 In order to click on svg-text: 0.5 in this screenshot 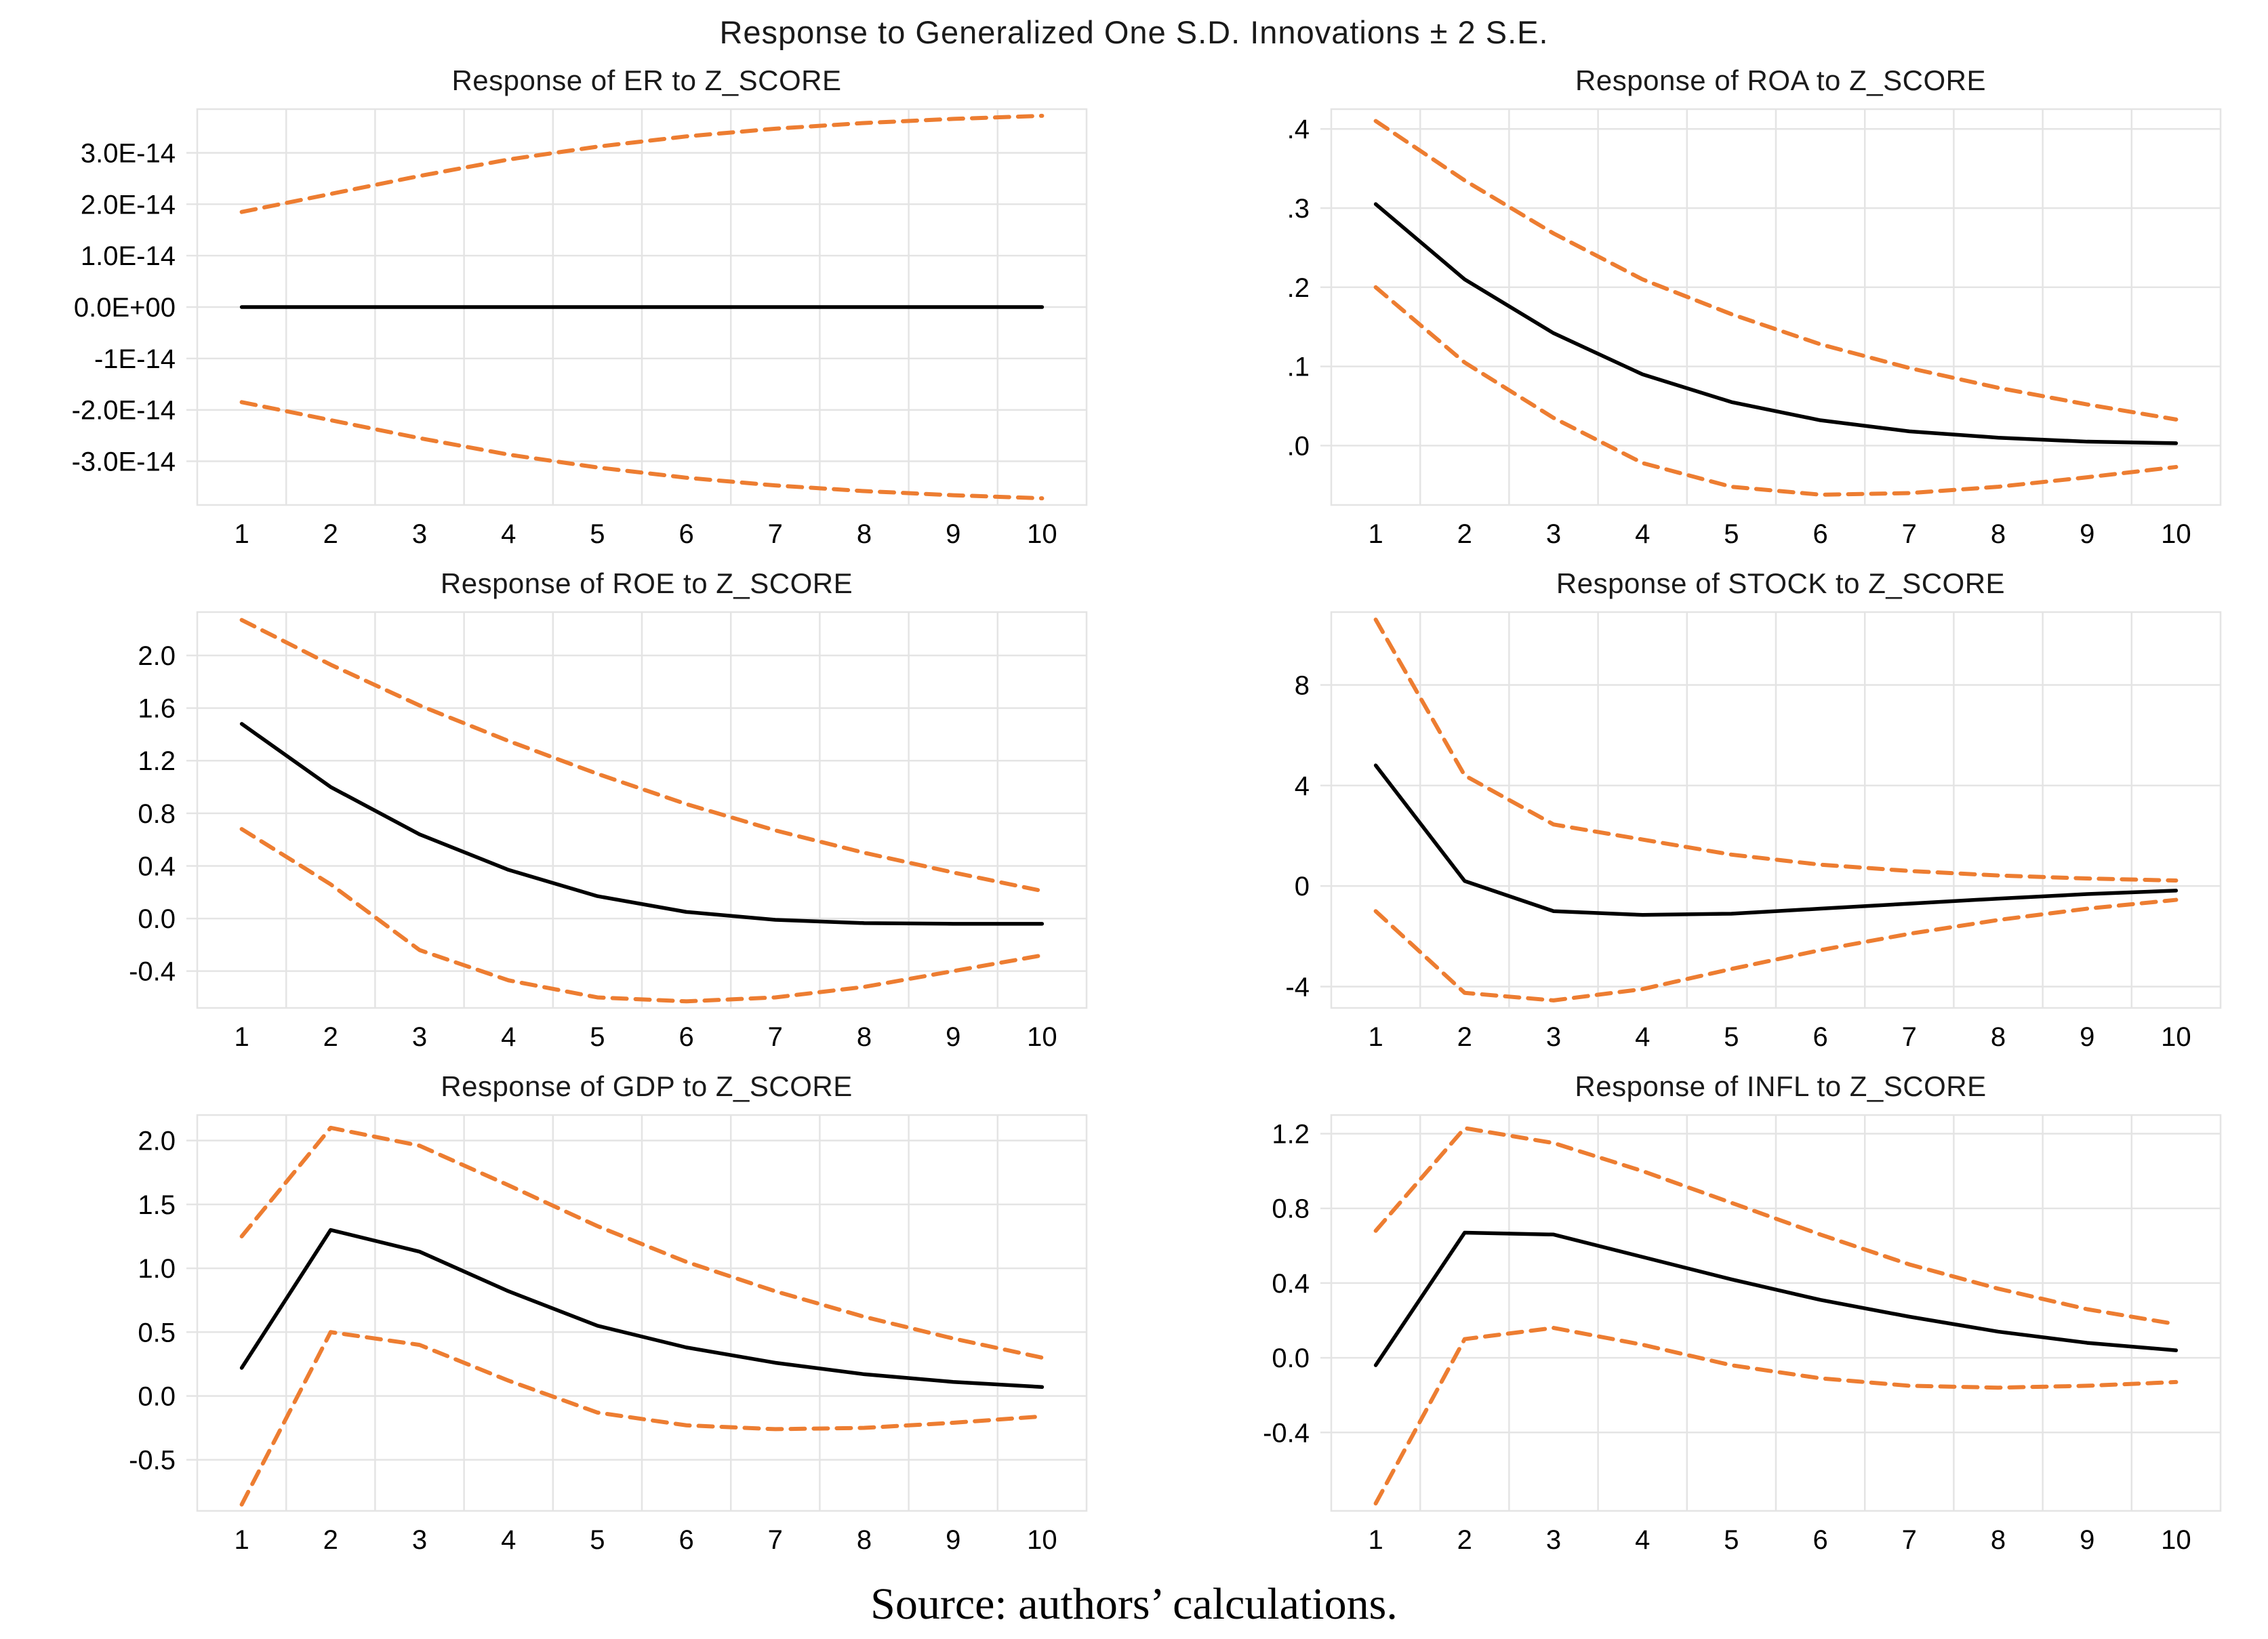, I will do `click(157, 1333)`.